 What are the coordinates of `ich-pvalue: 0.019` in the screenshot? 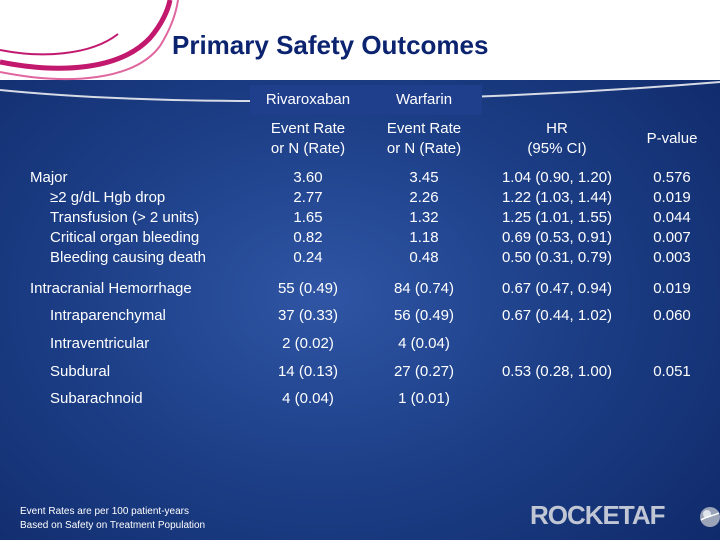 It's located at (672, 288).